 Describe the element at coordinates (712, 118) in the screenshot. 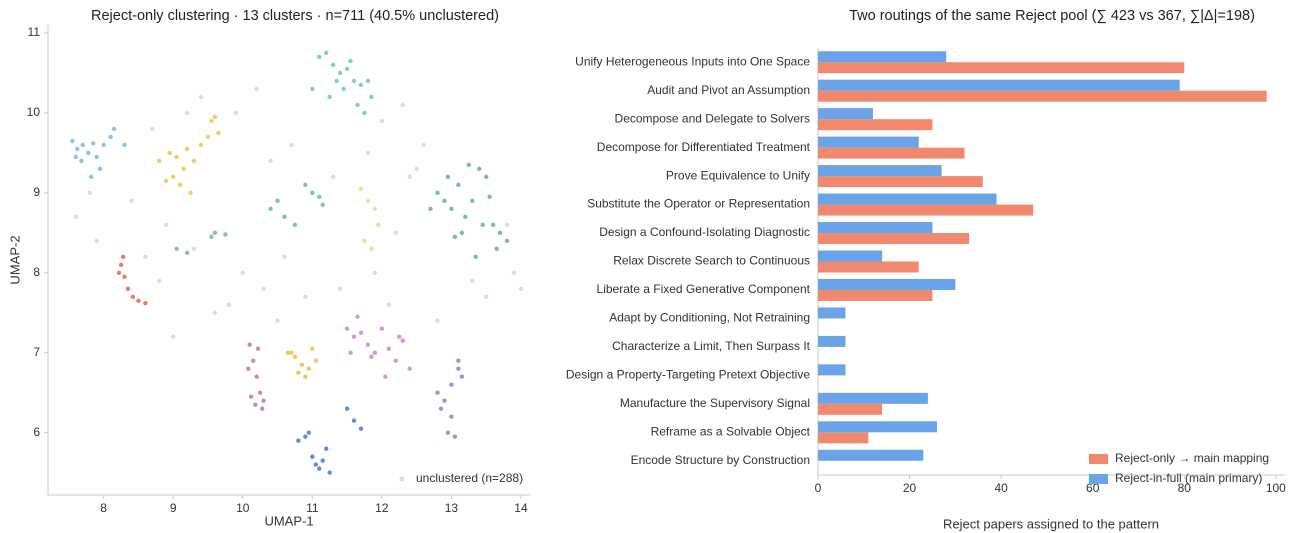

I see `y-tick-label: Decompose and Delegate to Solvers` at that location.